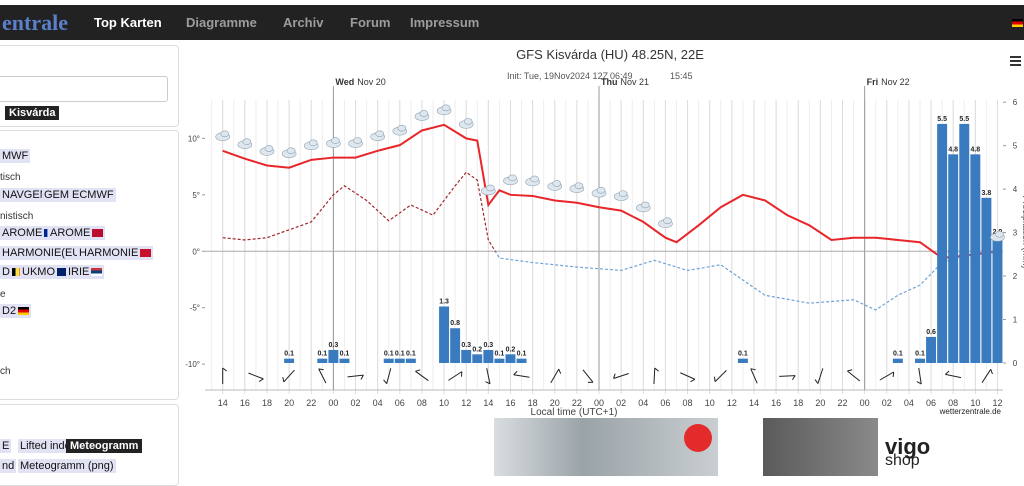 The height and width of the screenshot is (486, 1024). What do you see at coordinates (371, 82) in the screenshot?
I see `day-date: Nov 20` at bounding box center [371, 82].